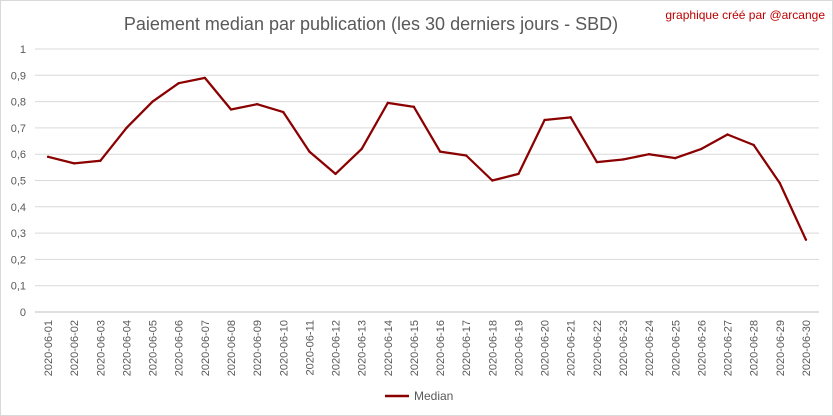 The width and height of the screenshot is (833, 416). I want to click on x-tick-label: 2020-06-06, so click(180, 348).